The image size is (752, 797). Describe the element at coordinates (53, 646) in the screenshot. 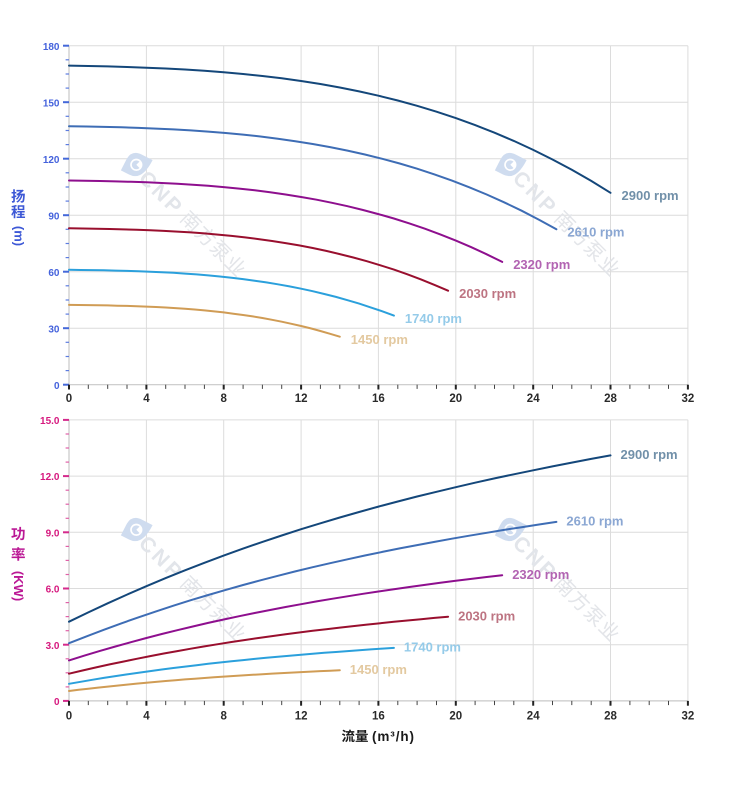

I see `svg-text: 3.0` at that location.